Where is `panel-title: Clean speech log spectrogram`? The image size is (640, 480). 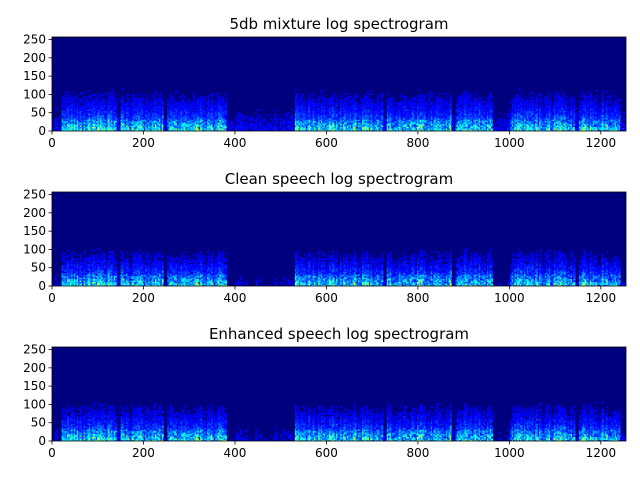 panel-title: Clean speech log spectrogram is located at coordinates (339, 179).